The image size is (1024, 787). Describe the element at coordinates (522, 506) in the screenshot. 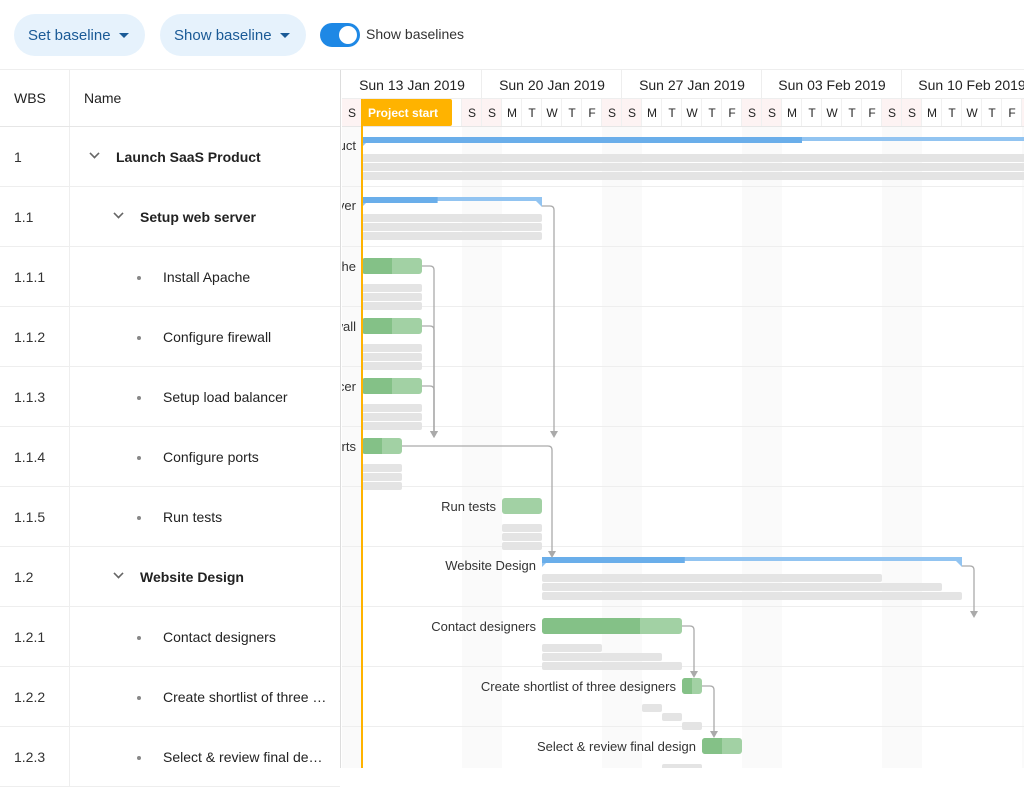

I see `task-bar` at that location.